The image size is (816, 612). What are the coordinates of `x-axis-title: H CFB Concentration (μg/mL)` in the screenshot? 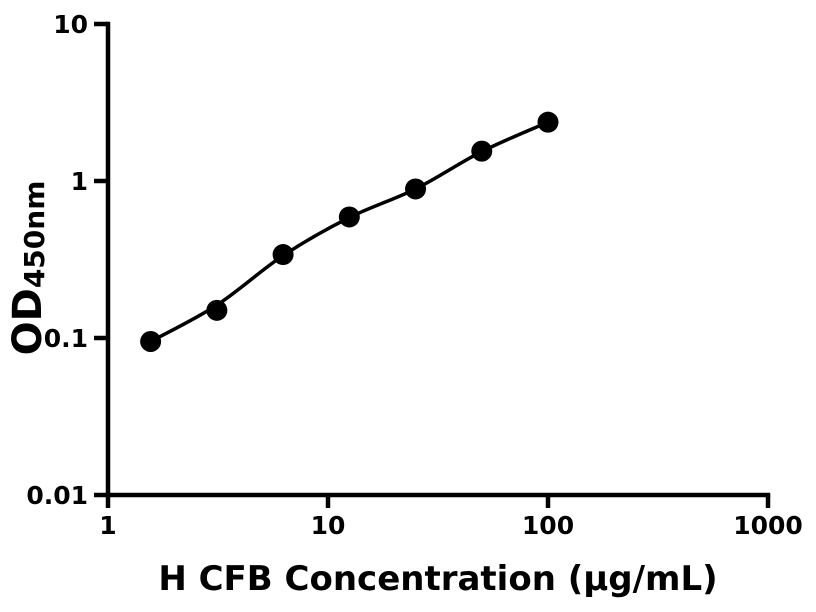 It's located at (438, 579).